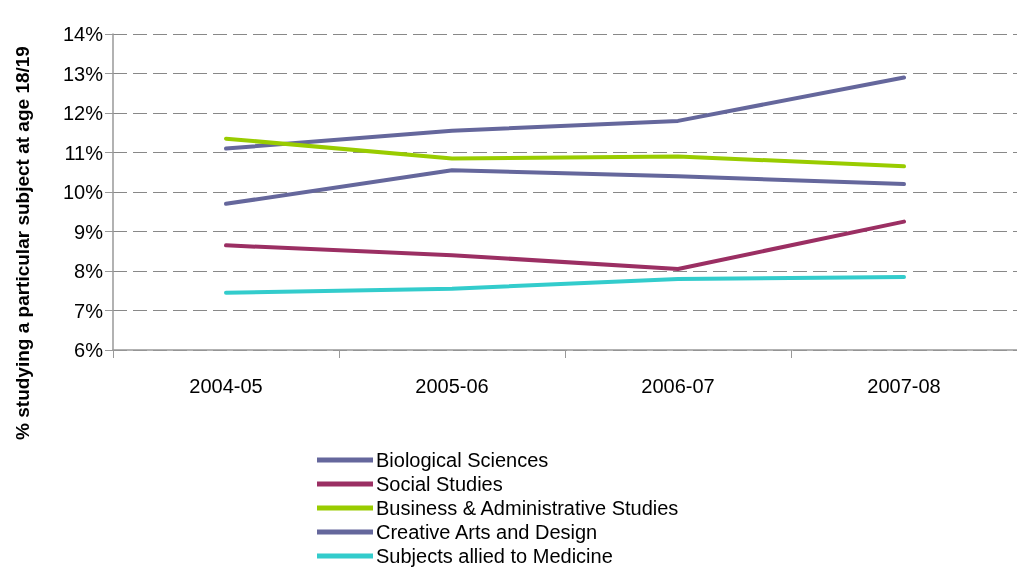  What do you see at coordinates (22, 243) in the screenshot?
I see `y-axis-title: % studying a particular subject at age 18/19` at bounding box center [22, 243].